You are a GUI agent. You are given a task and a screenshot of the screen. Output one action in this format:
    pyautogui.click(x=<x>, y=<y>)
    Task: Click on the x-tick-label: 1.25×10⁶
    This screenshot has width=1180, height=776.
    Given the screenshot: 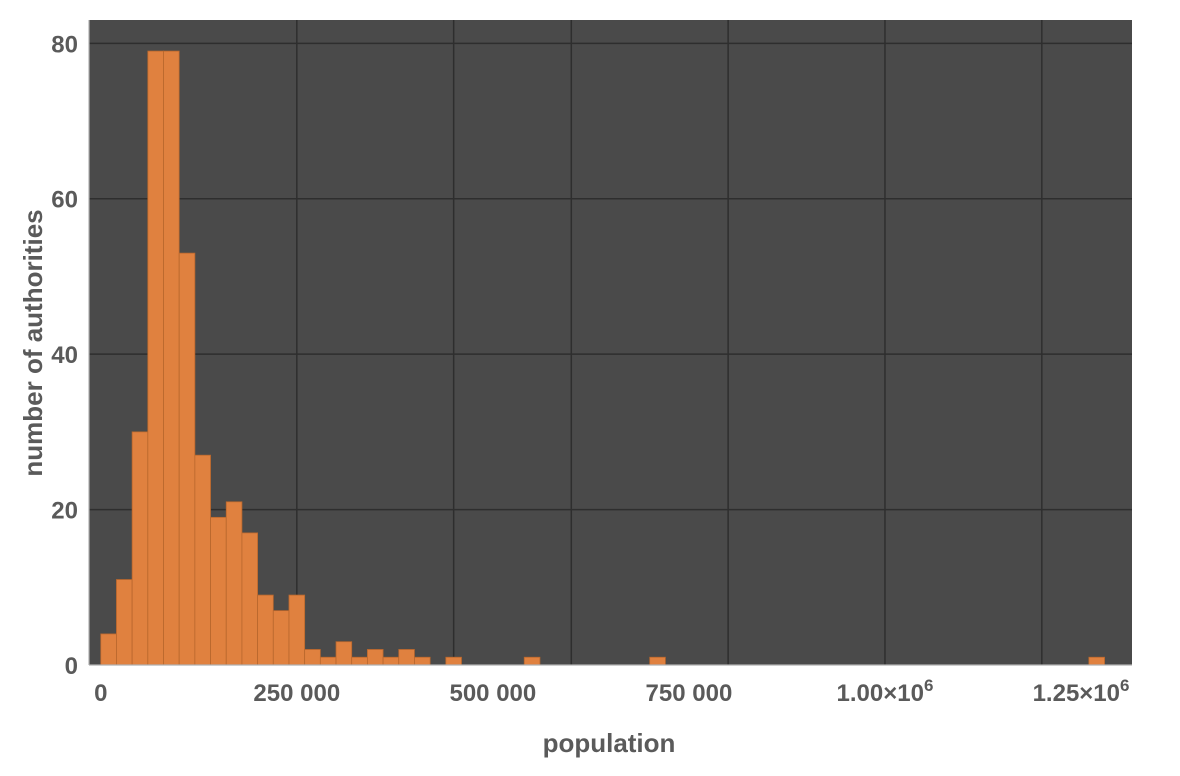 What is the action you would take?
    pyautogui.click(x=1081, y=691)
    